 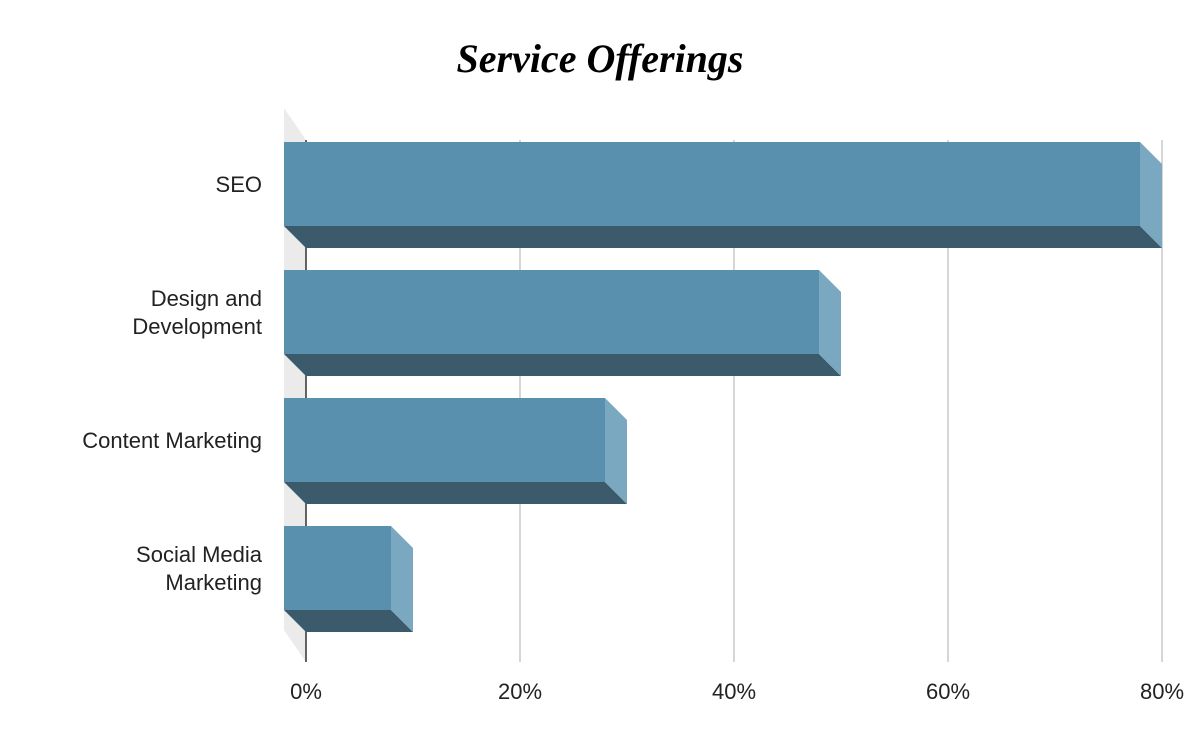 What do you see at coordinates (1162, 691) in the screenshot?
I see `x-tick-label: 80%` at bounding box center [1162, 691].